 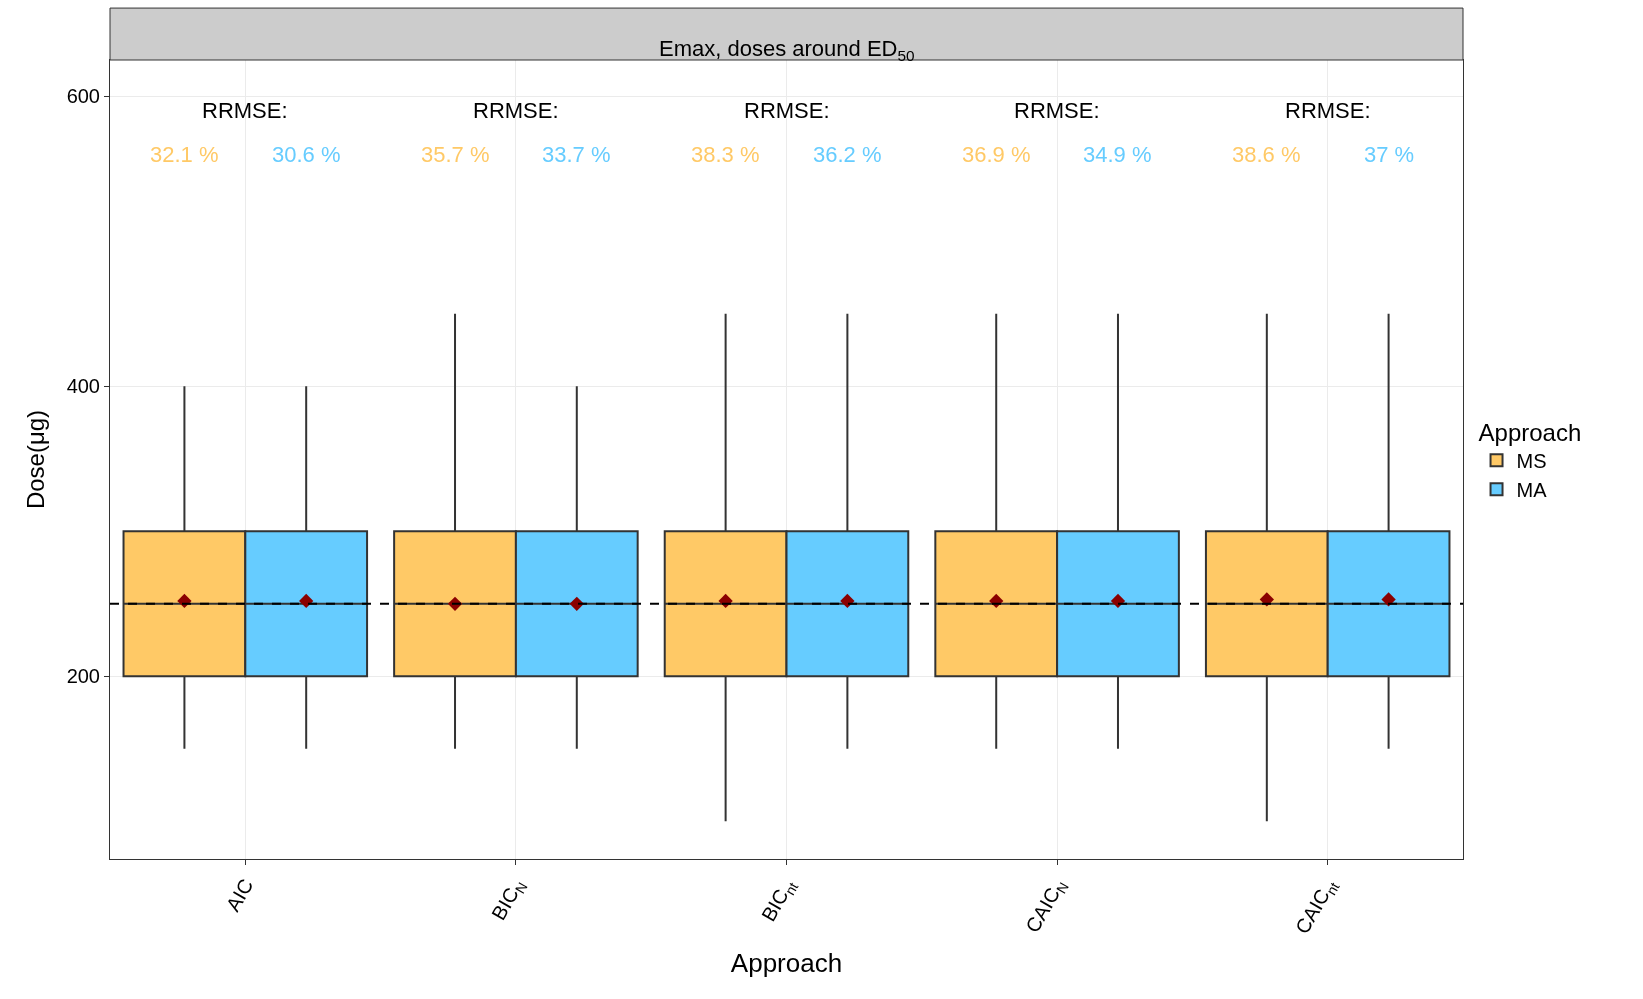 I want to click on annotation: 36.2 %, so click(x=847, y=154).